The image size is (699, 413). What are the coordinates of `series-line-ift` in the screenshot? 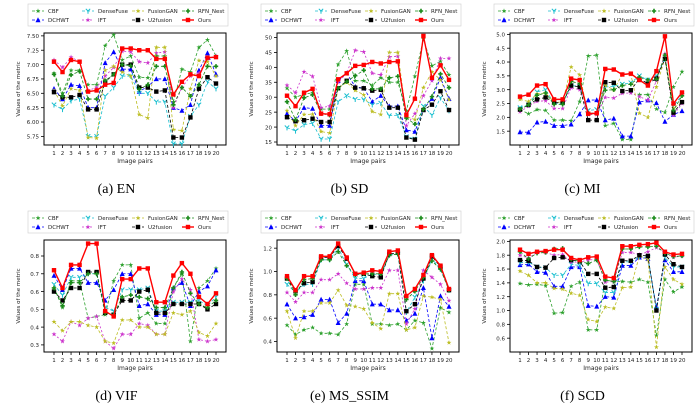 It's located at (135, 80).